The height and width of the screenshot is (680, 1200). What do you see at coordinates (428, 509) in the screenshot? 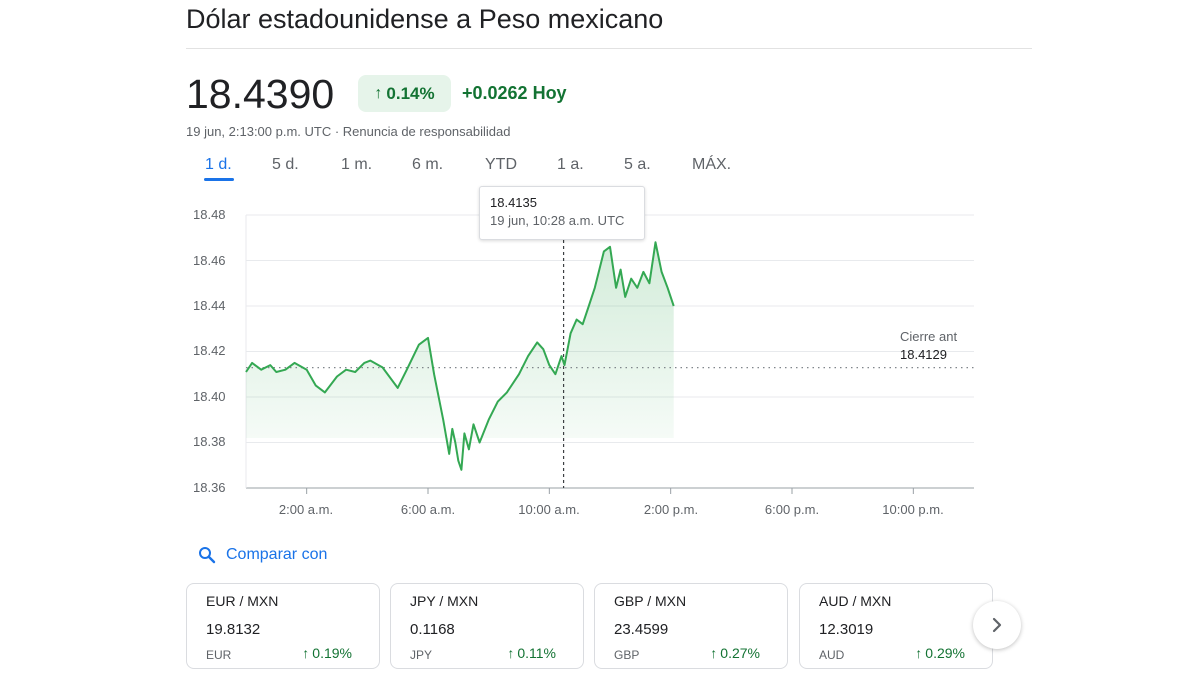
I see `x-tick-label: 6:00 a.m.` at bounding box center [428, 509].